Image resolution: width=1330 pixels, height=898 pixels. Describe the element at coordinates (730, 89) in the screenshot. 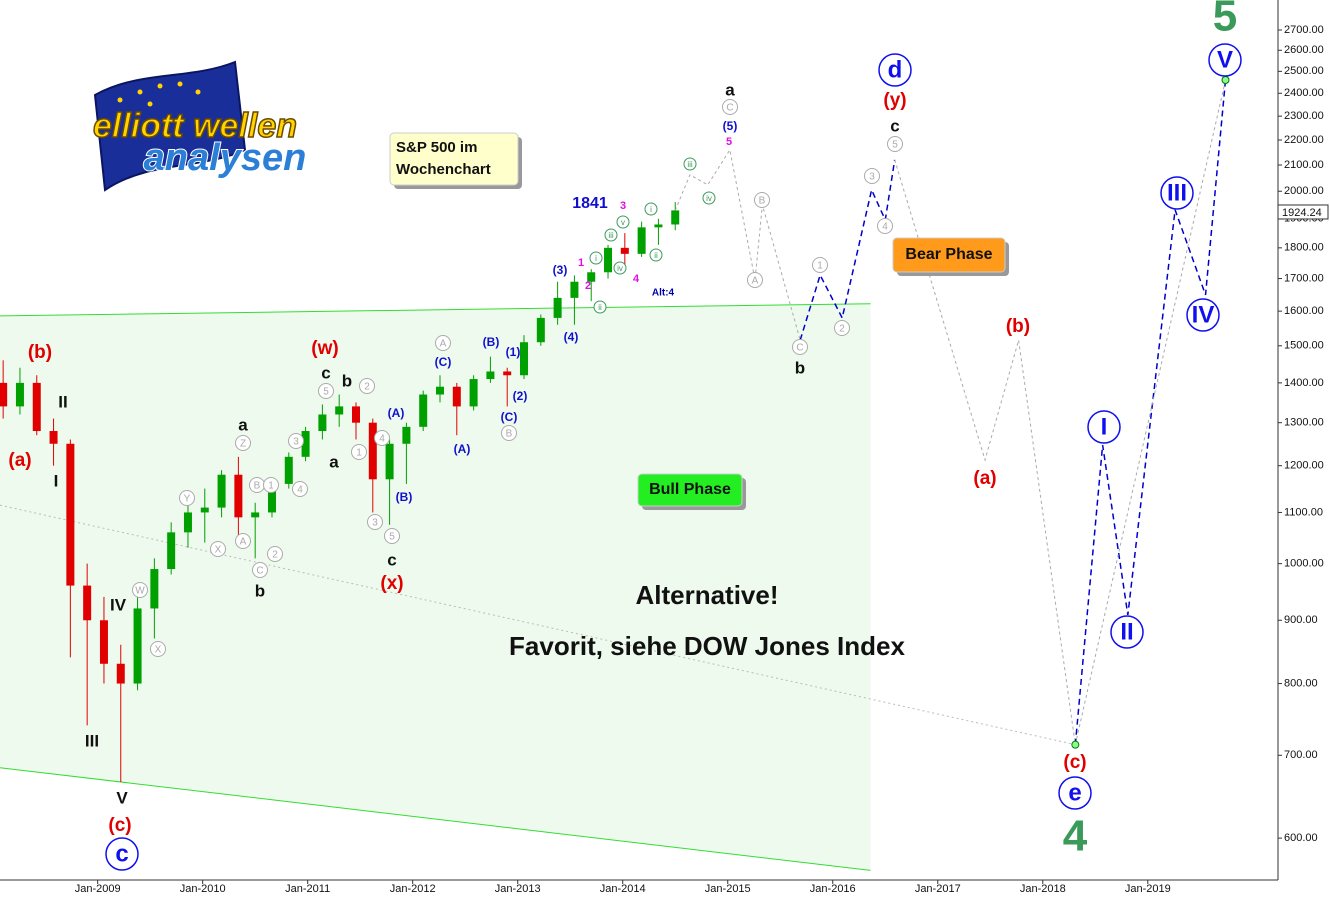

I see `wave-label: a` at that location.